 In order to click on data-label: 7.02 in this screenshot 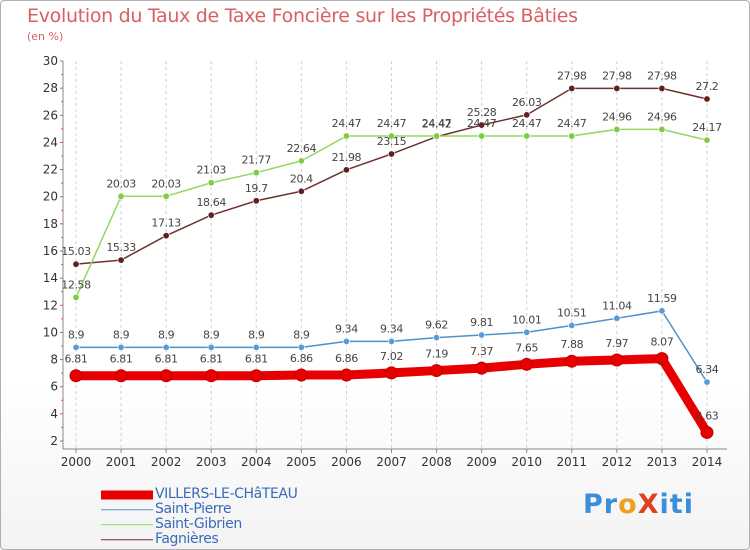, I will do `click(391, 356)`.